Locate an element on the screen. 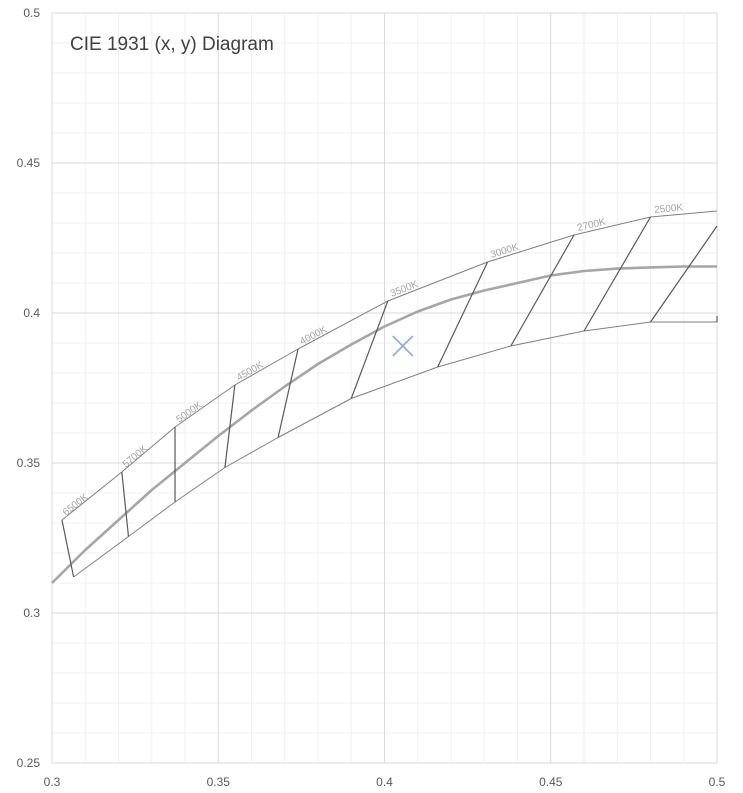  cct-label-4500k: 4500K is located at coordinates (250, 372).